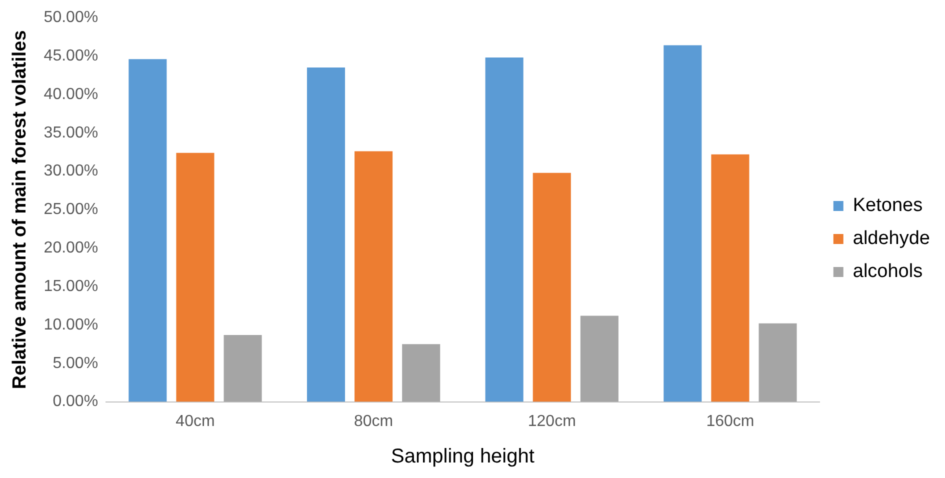 The image size is (945, 478). I want to click on legend-label: Ketones, so click(887, 205).